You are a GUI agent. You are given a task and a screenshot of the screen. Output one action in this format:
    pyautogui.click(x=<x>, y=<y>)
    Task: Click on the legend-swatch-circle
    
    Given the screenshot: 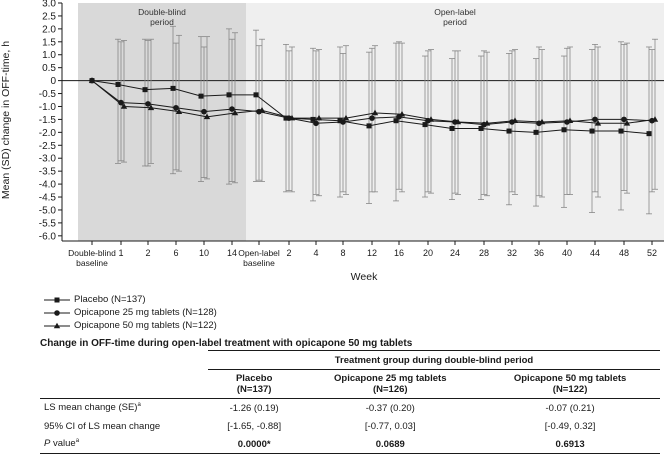 What is the action you would take?
    pyautogui.click(x=57, y=312)
    